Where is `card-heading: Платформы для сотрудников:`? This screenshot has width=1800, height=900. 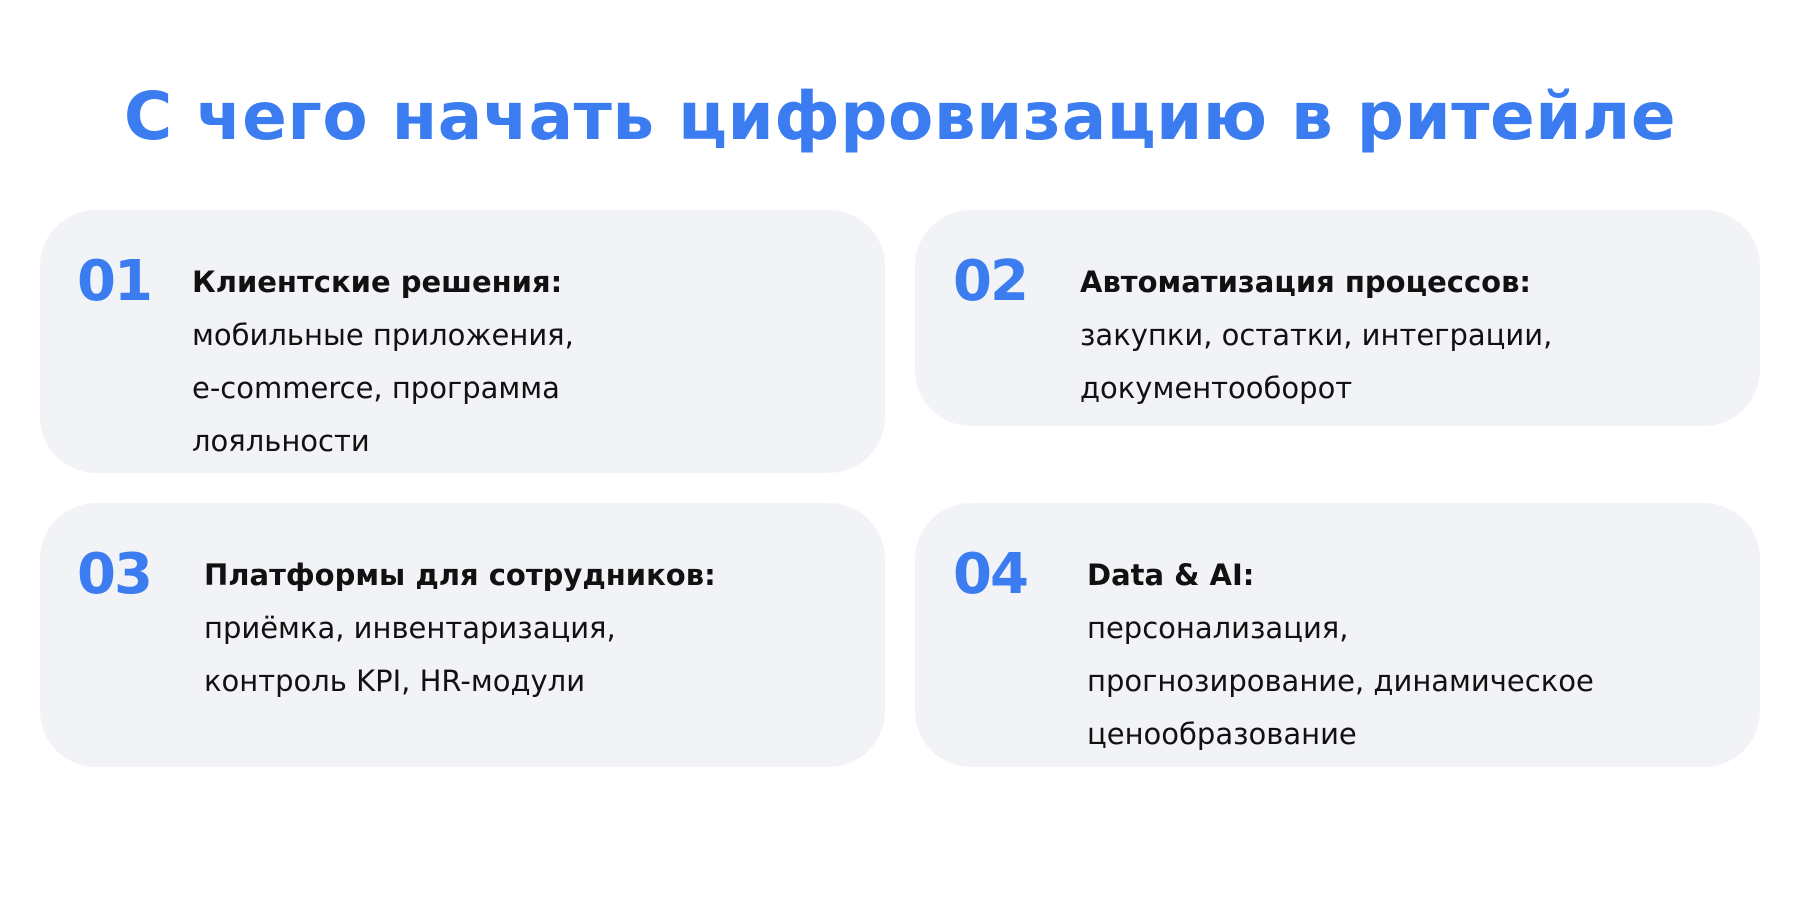
card-heading: Платформы для сотрудников: is located at coordinates (460, 575).